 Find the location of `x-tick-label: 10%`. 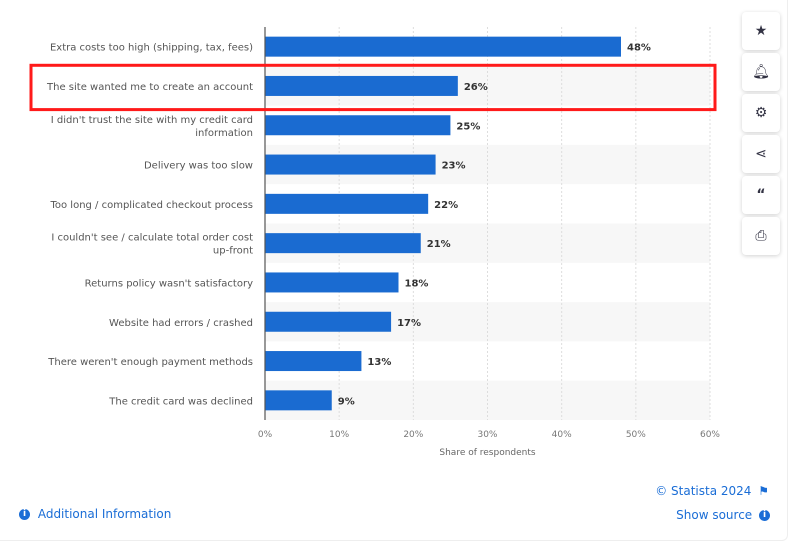

x-tick-label: 10% is located at coordinates (339, 435).